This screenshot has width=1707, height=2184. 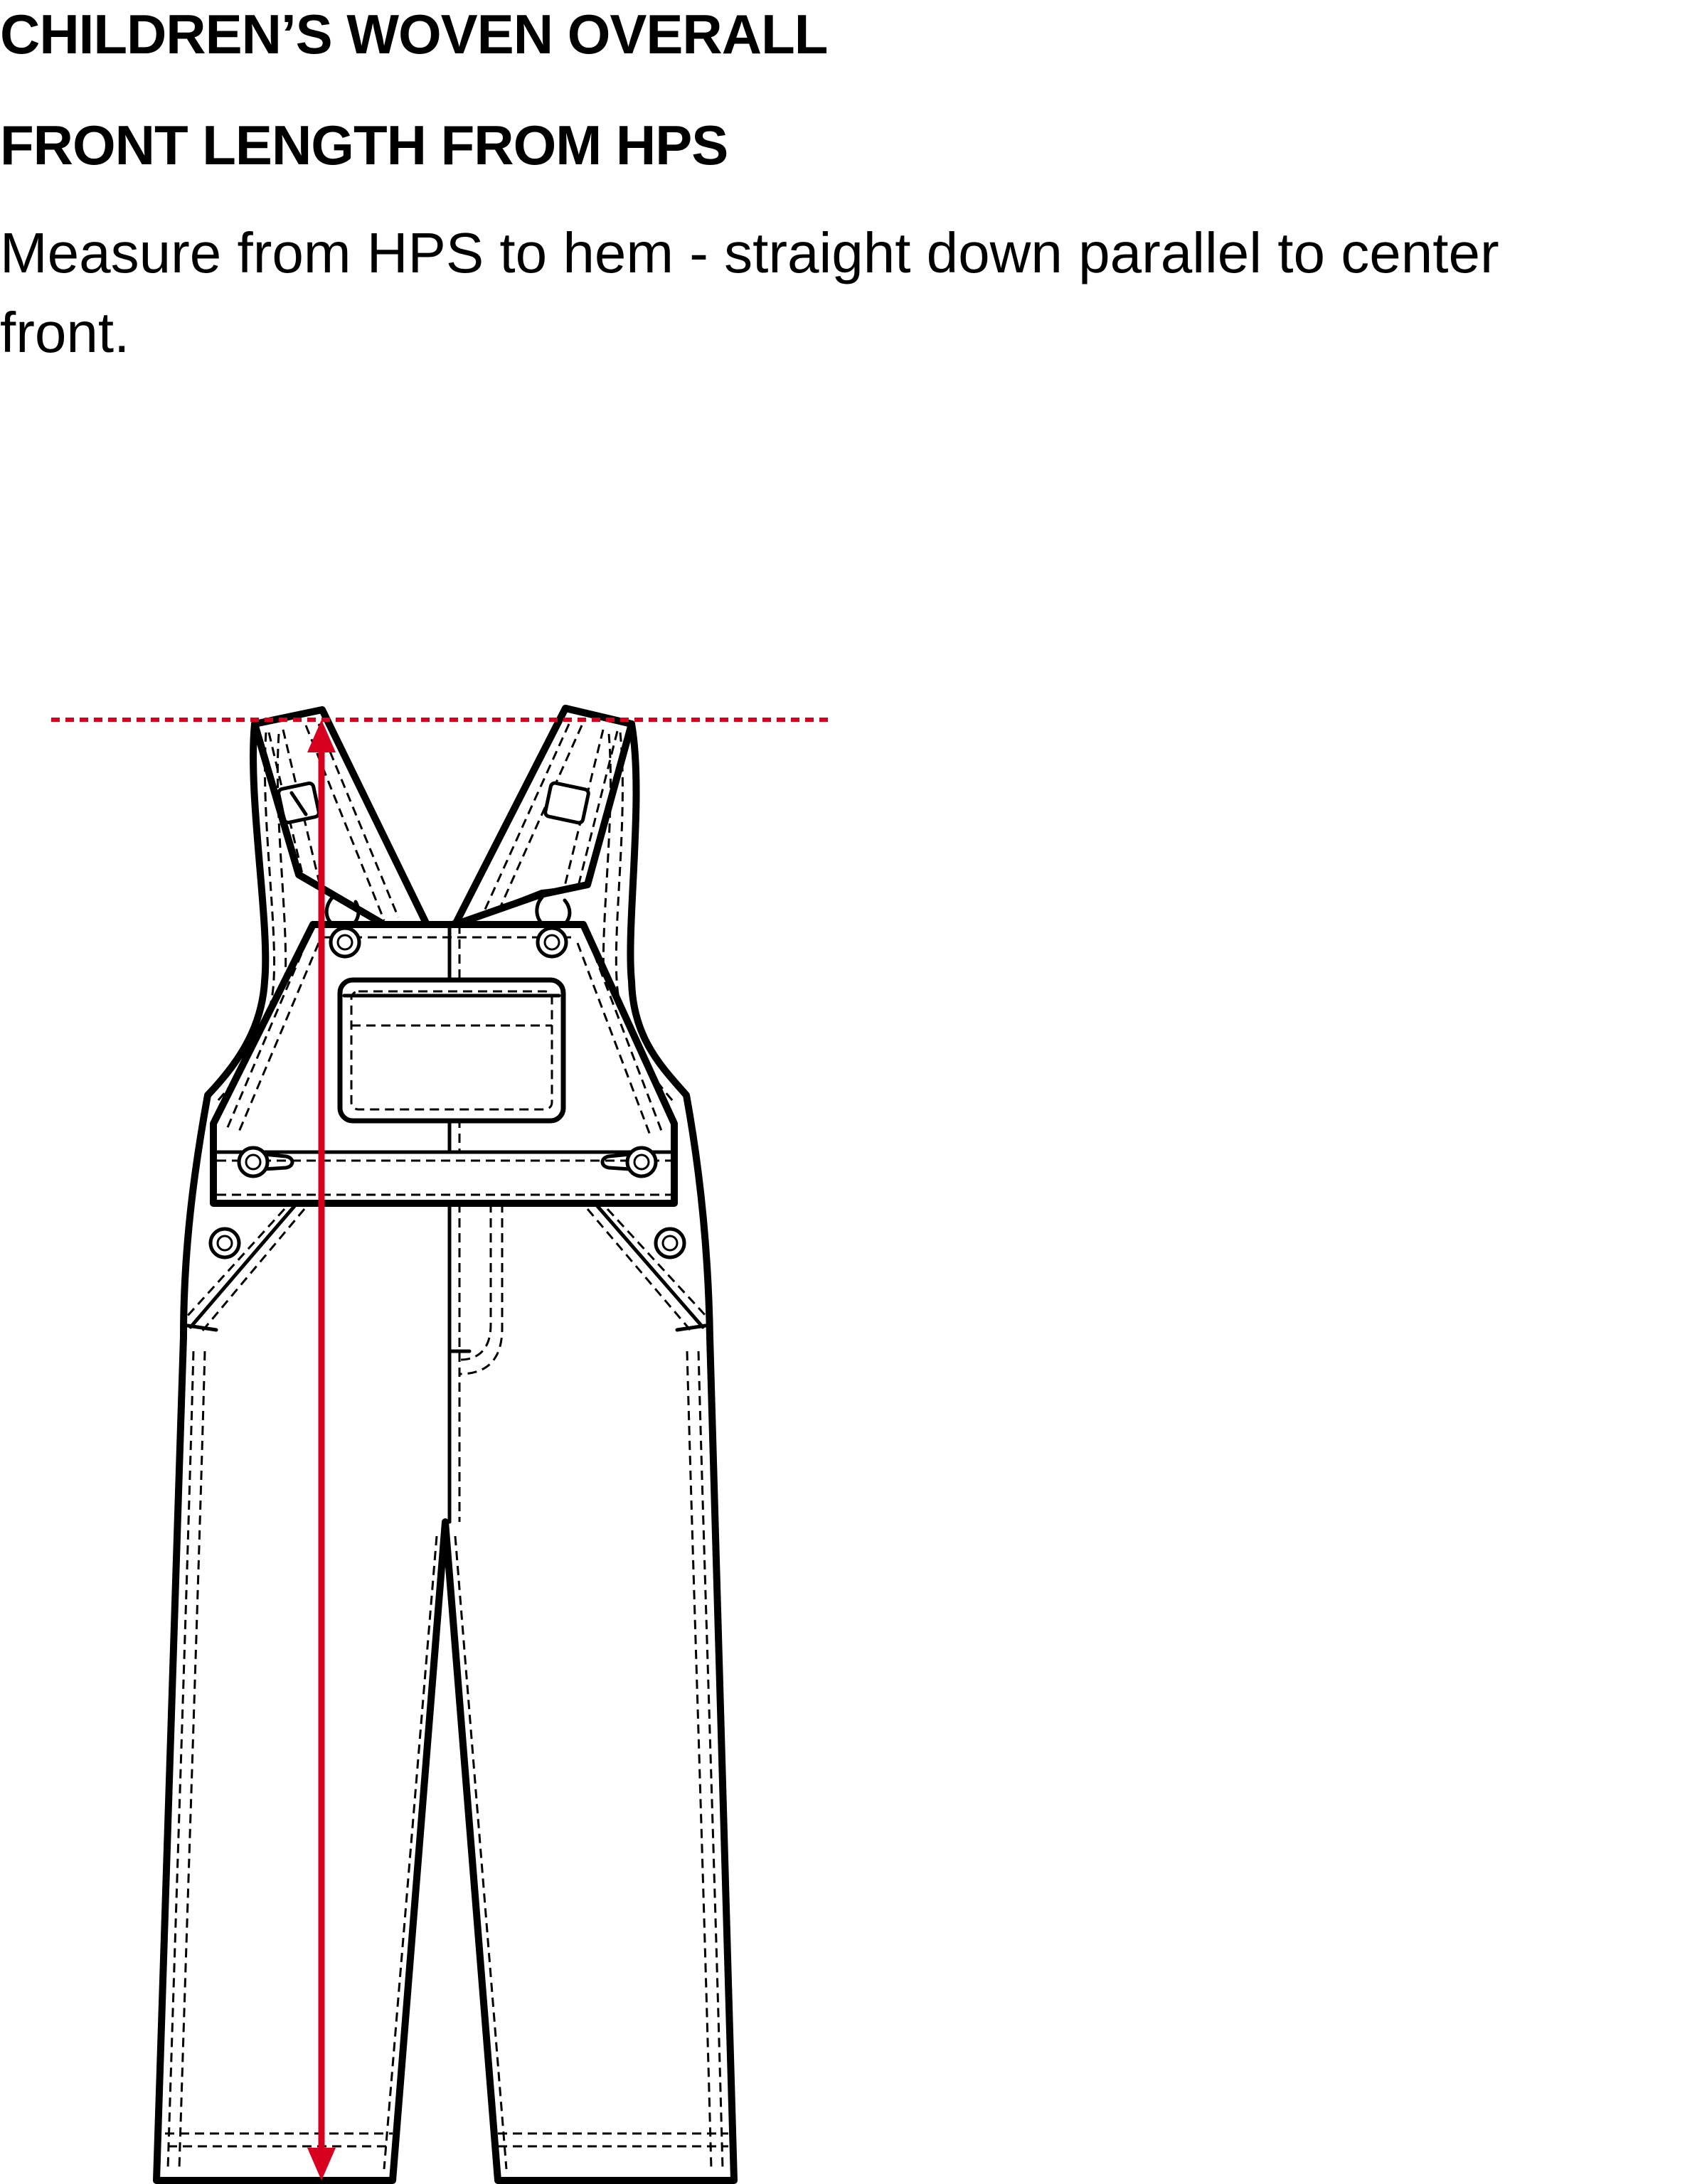 What do you see at coordinates (452, 1050) in the screenshot?
I see `bib-pocket` at bounding box center [452, 1050].